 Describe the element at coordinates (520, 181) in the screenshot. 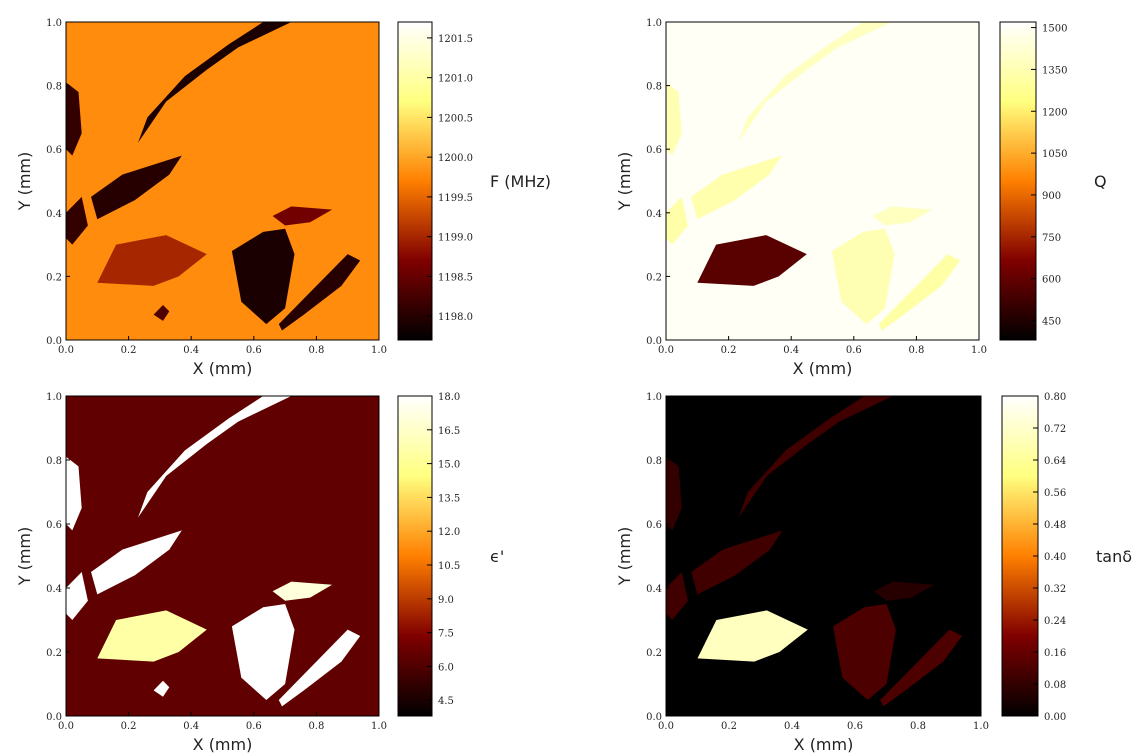

I see `colorbar-label: F (MHz)` at that location.